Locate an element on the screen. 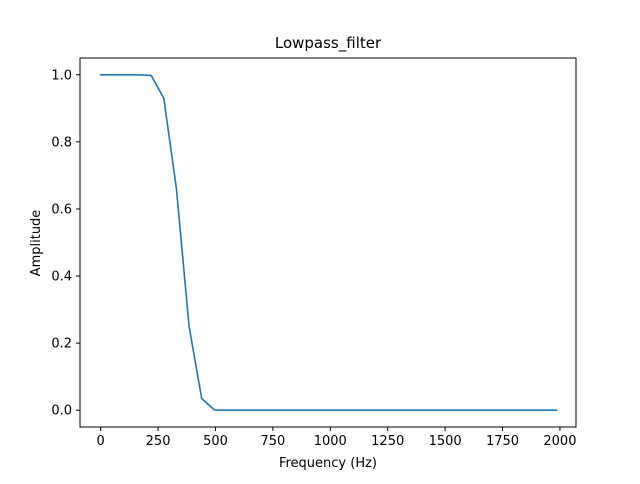 This screenshot has width=640, height=484. x-tick-label: 2000 is located at coordinates (559, 441).